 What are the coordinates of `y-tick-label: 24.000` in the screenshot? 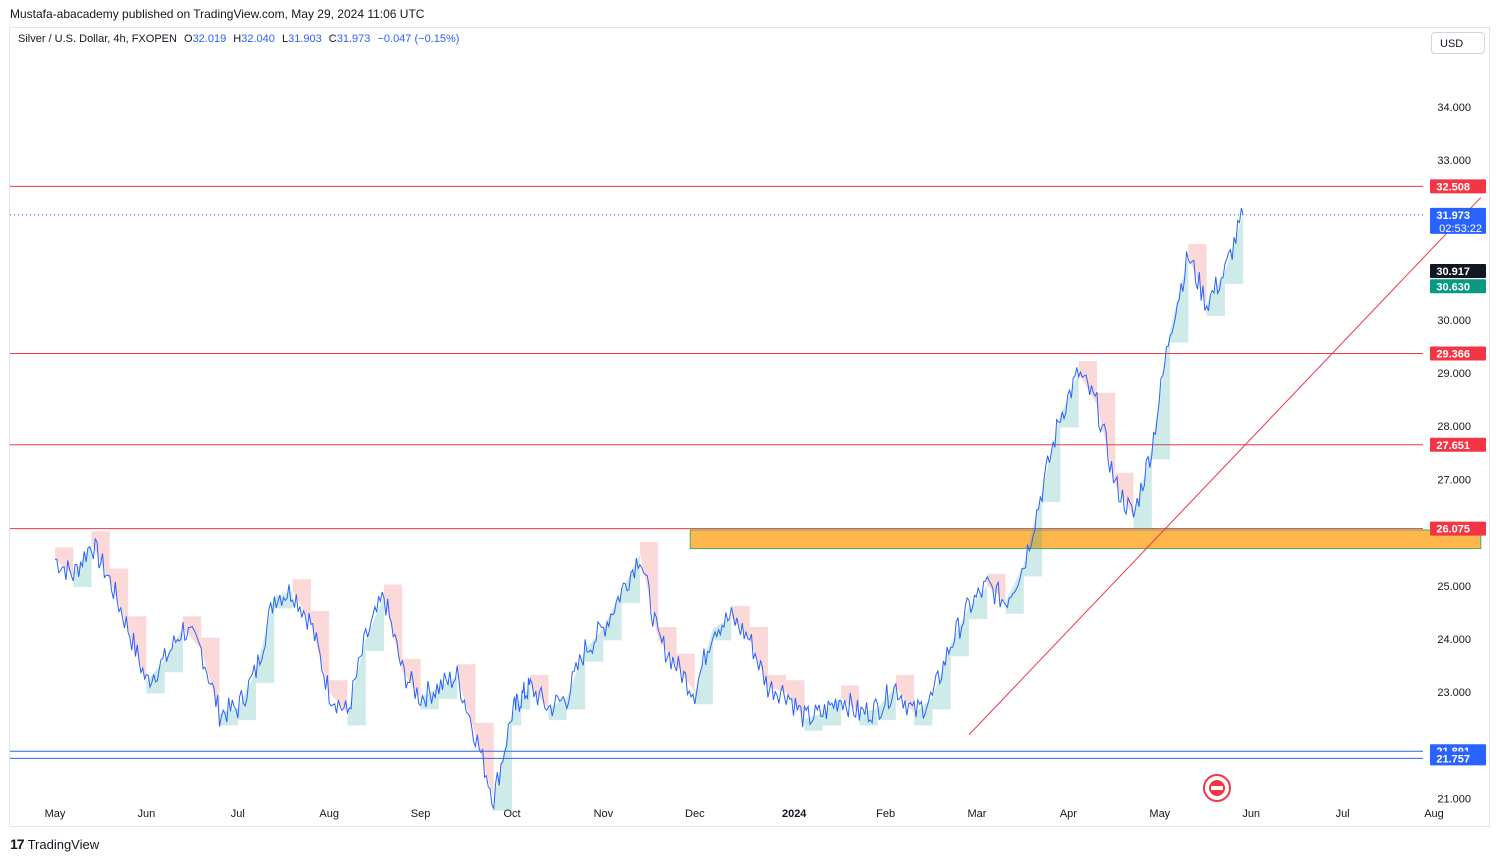 It's located at (1454, 640).